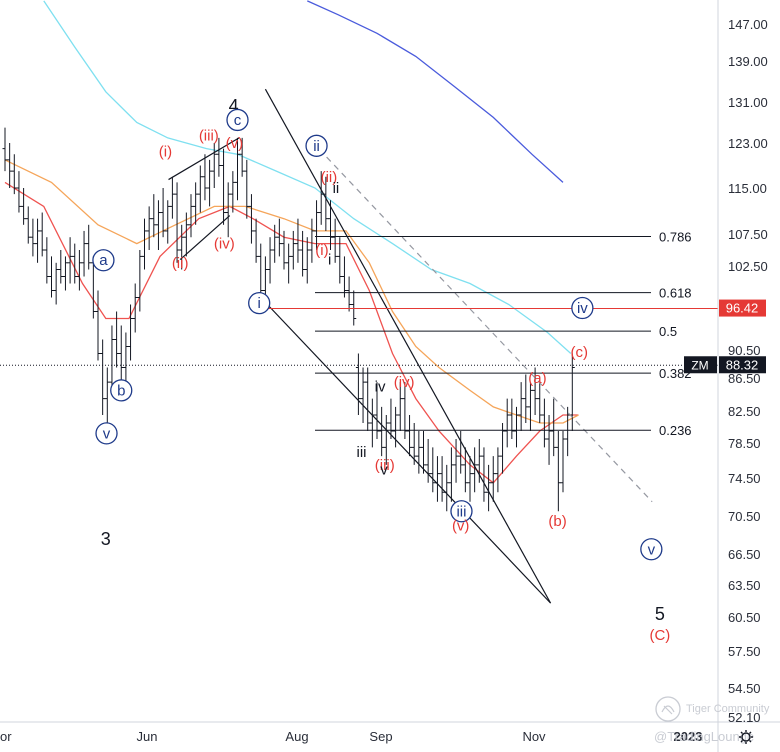  I want to click on wave-label: i, so click(259, 303).